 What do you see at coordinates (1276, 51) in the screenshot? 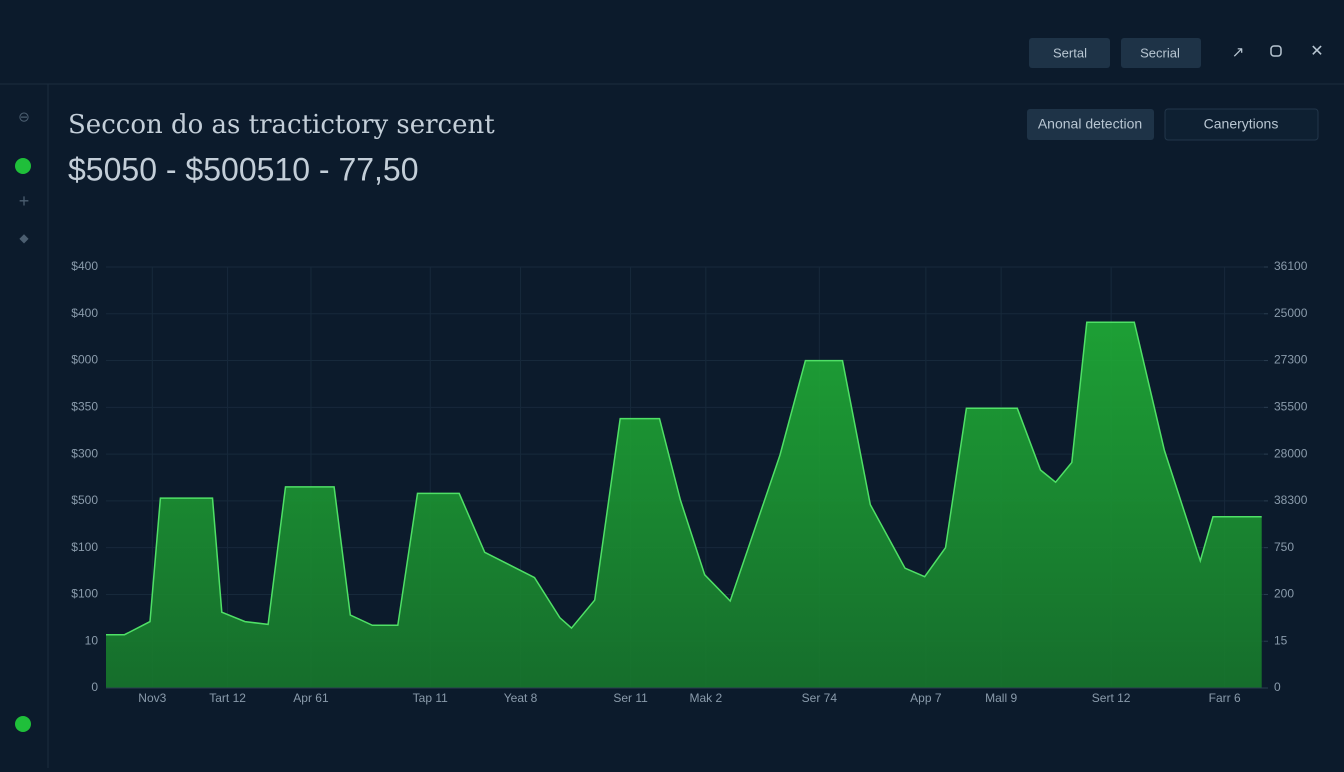
I see `icon-bell` at bounding box center [1276, 51].